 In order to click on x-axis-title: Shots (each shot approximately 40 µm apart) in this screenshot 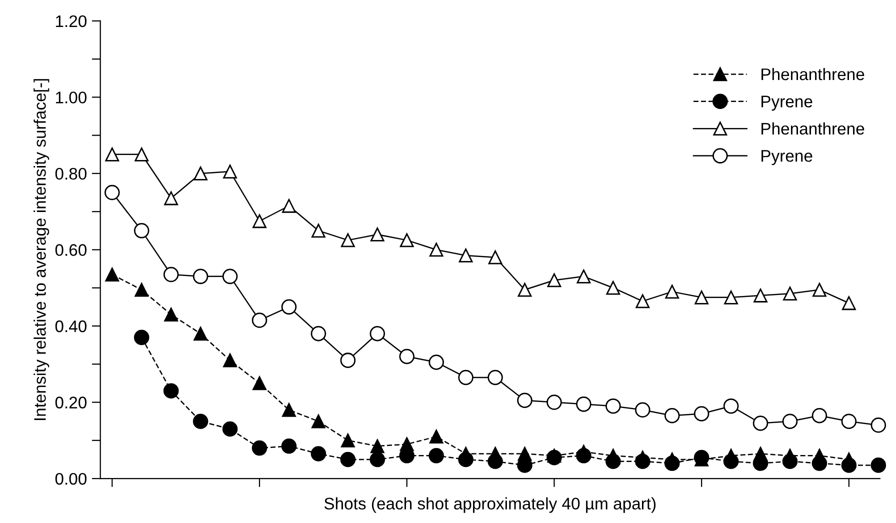, I will do `click(490, 505)`.